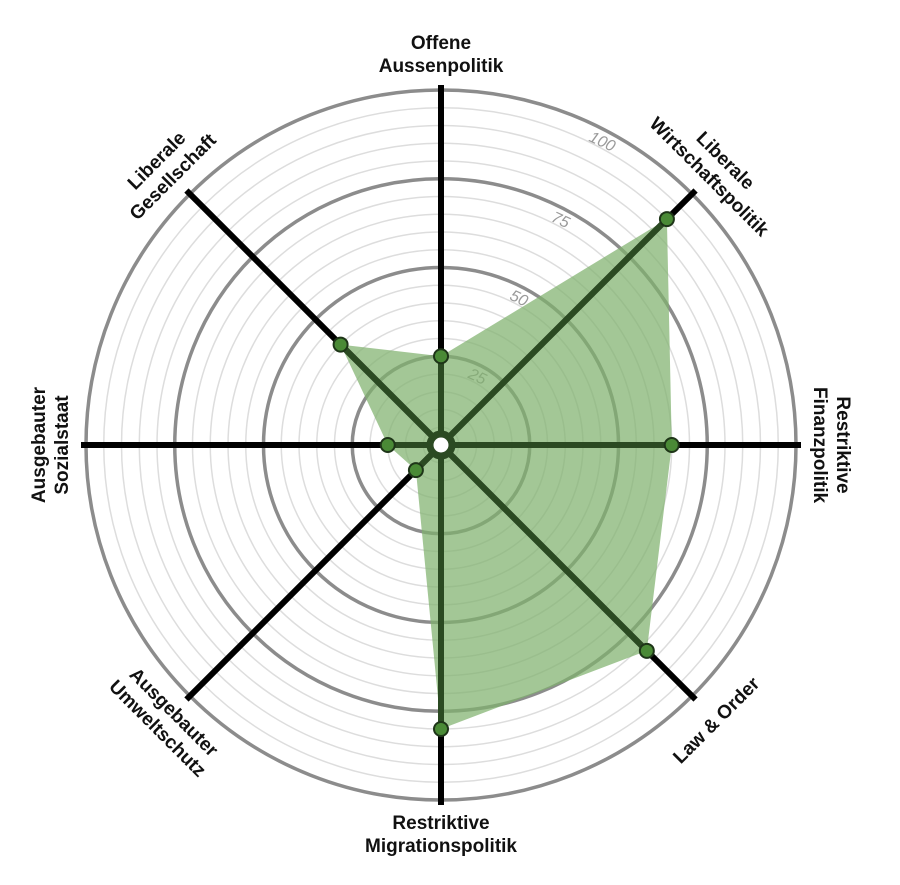 The image size is (900, 885). I want to click on center-hub, so click(441, 445).